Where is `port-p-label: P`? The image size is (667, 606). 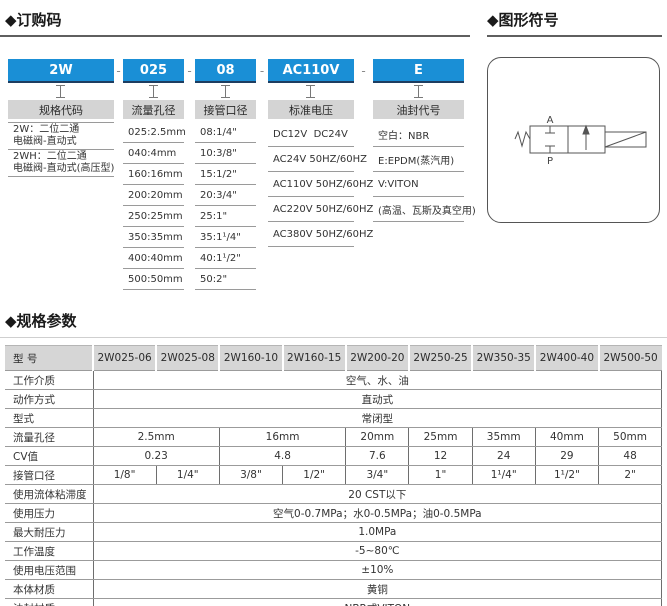 port-p-label: P is located at coordinates (550, 161).